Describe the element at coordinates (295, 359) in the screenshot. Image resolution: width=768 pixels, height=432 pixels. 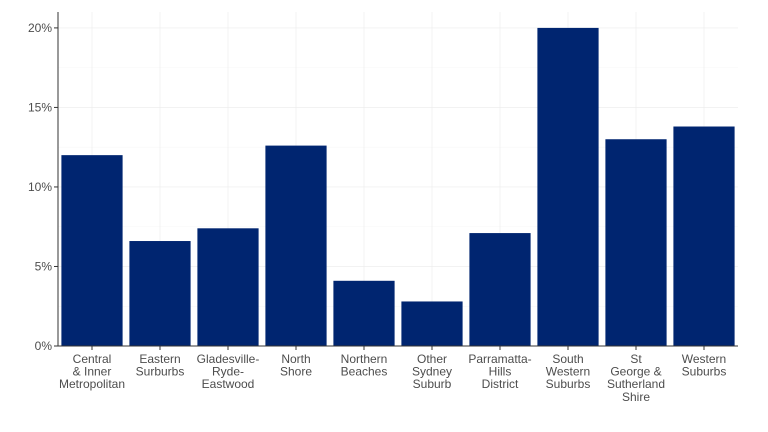
I see `x-tick-label-line: North` at that location.